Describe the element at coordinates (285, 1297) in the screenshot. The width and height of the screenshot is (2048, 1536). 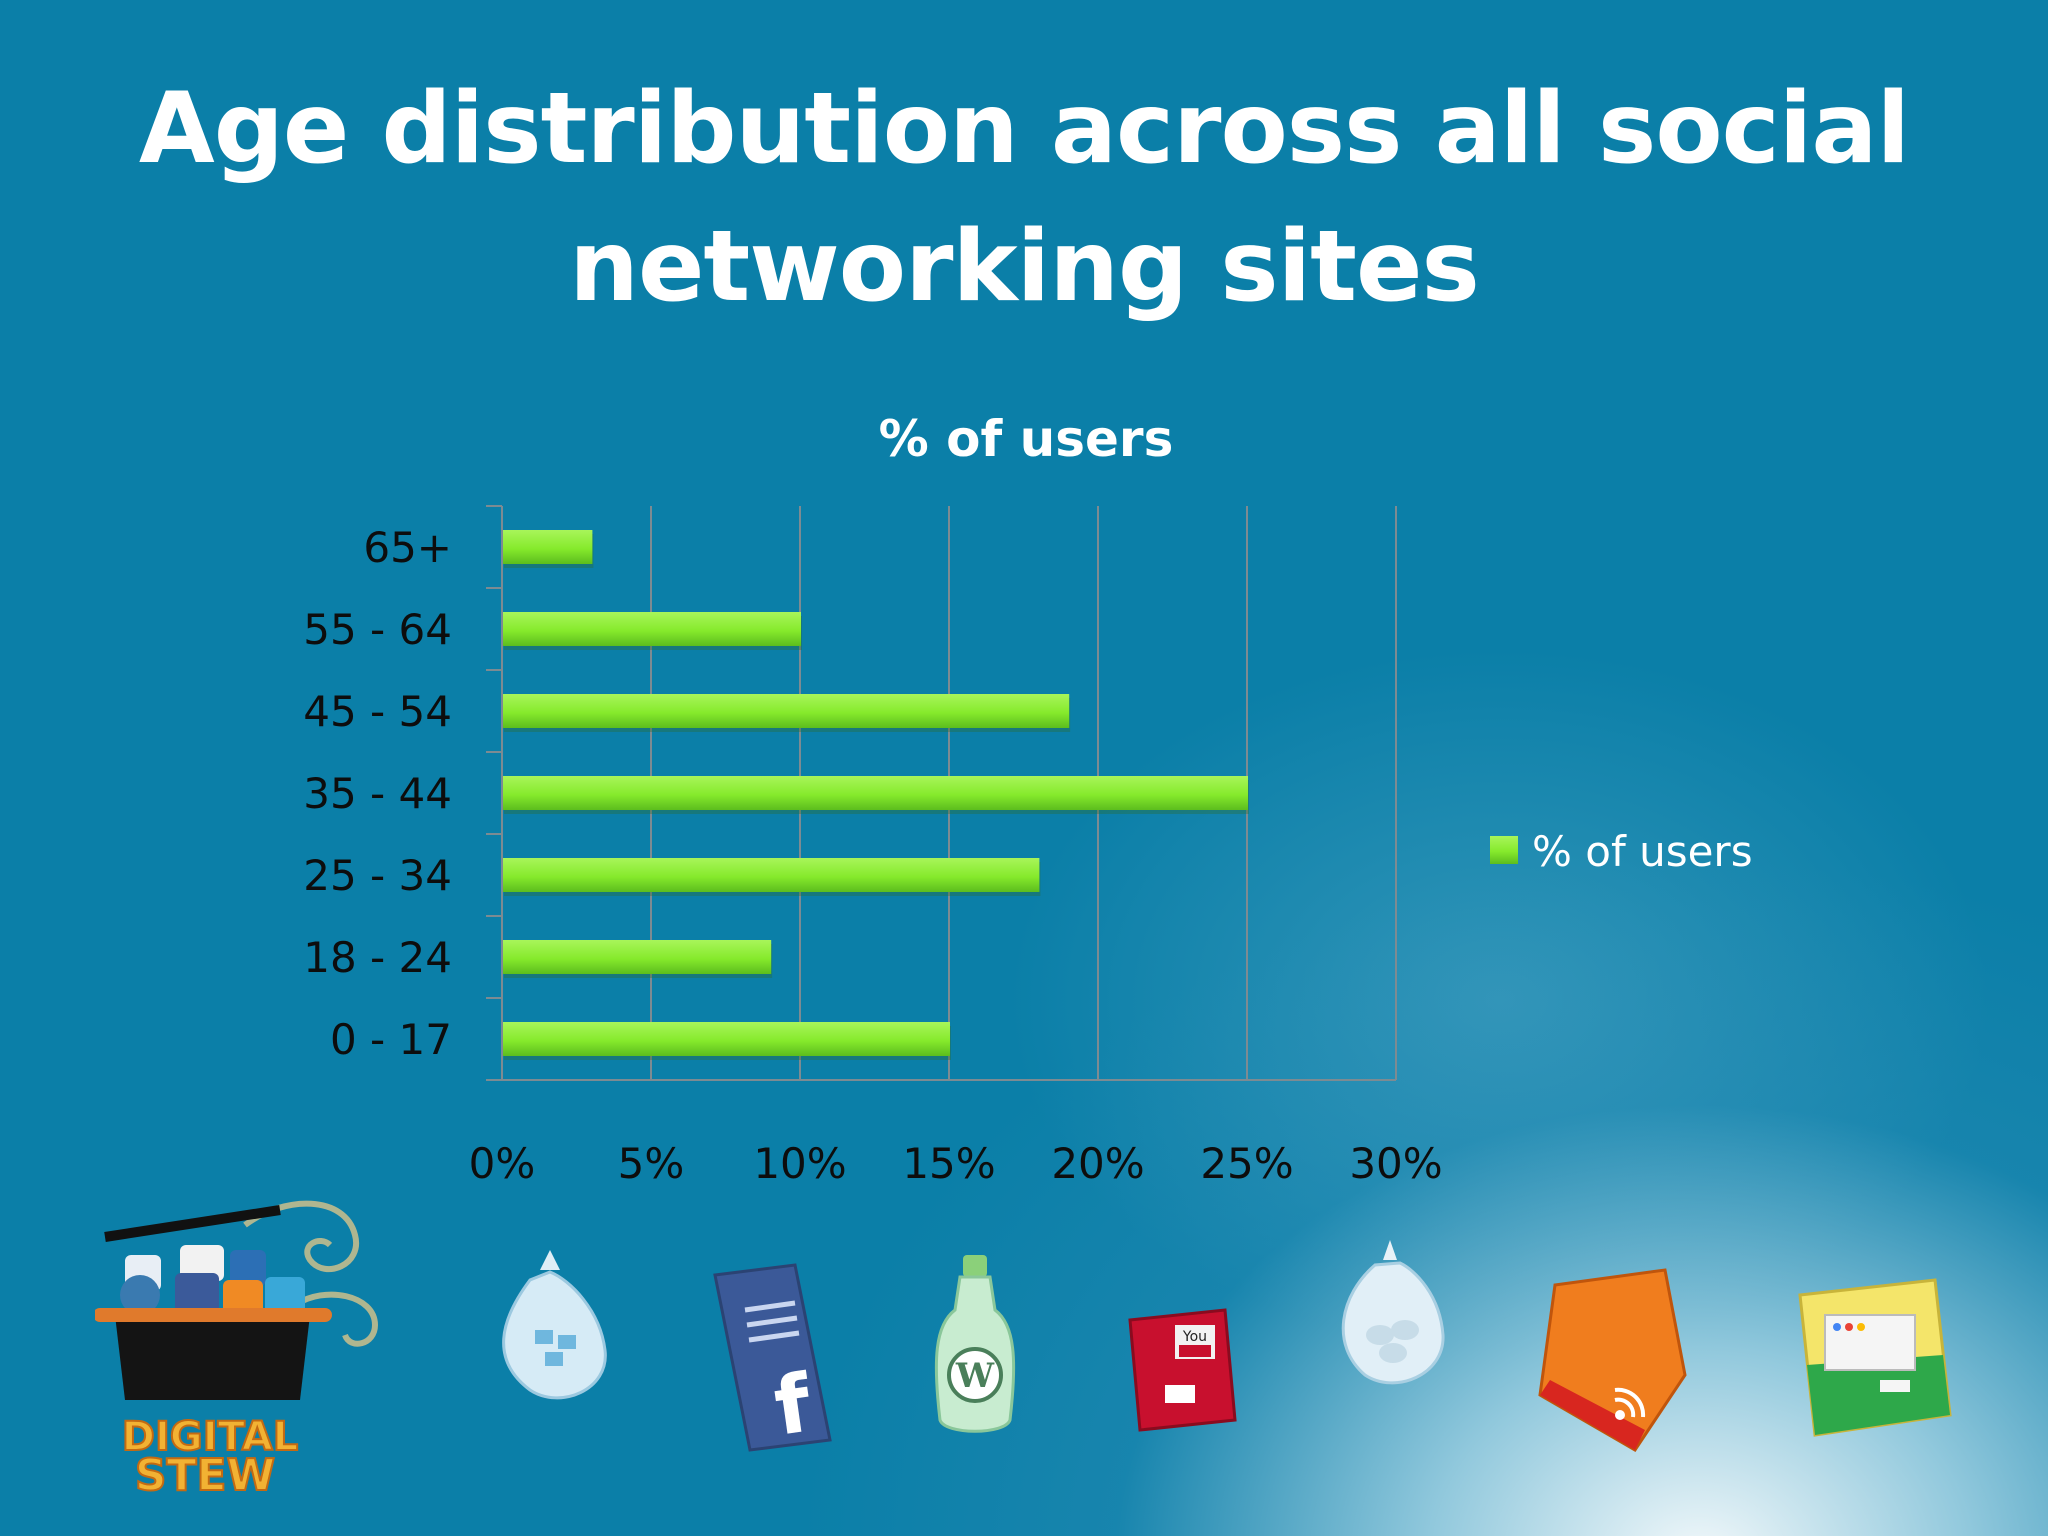
I see `twitter-icon` at that location.